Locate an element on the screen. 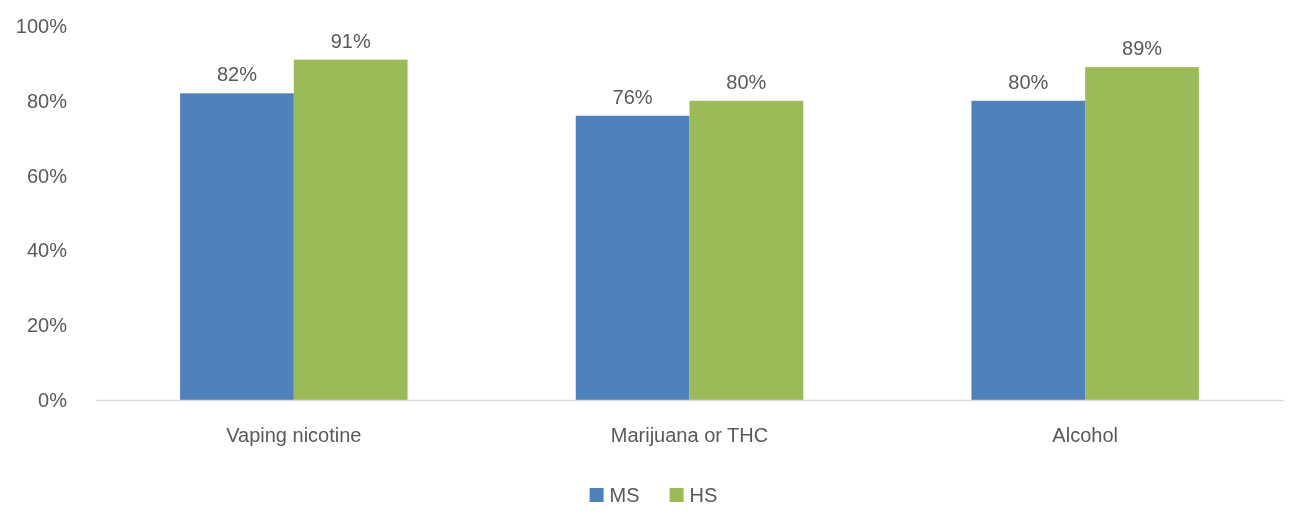 The height and width of the screenshot is (529, 1307). y-tick-label: 100% is located at coordinates (41, 25).